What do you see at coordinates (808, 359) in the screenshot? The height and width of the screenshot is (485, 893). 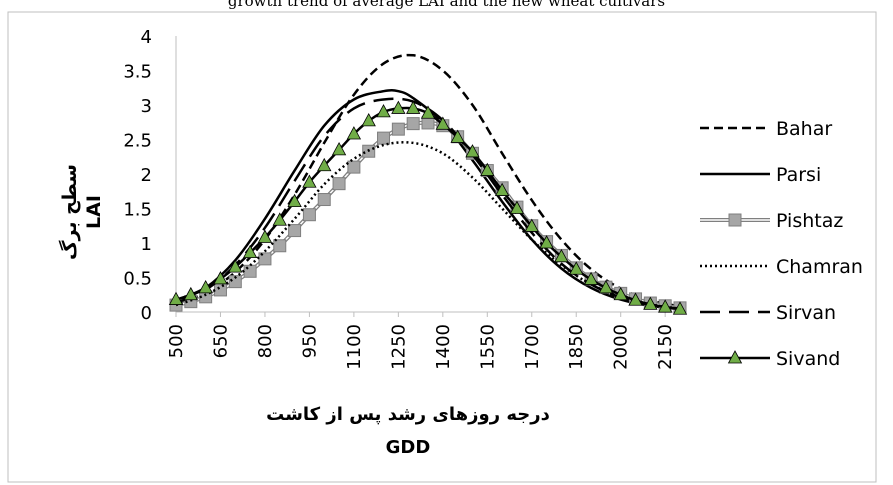 I see `legend-label: Sivand` at bounding box center [808, 359].